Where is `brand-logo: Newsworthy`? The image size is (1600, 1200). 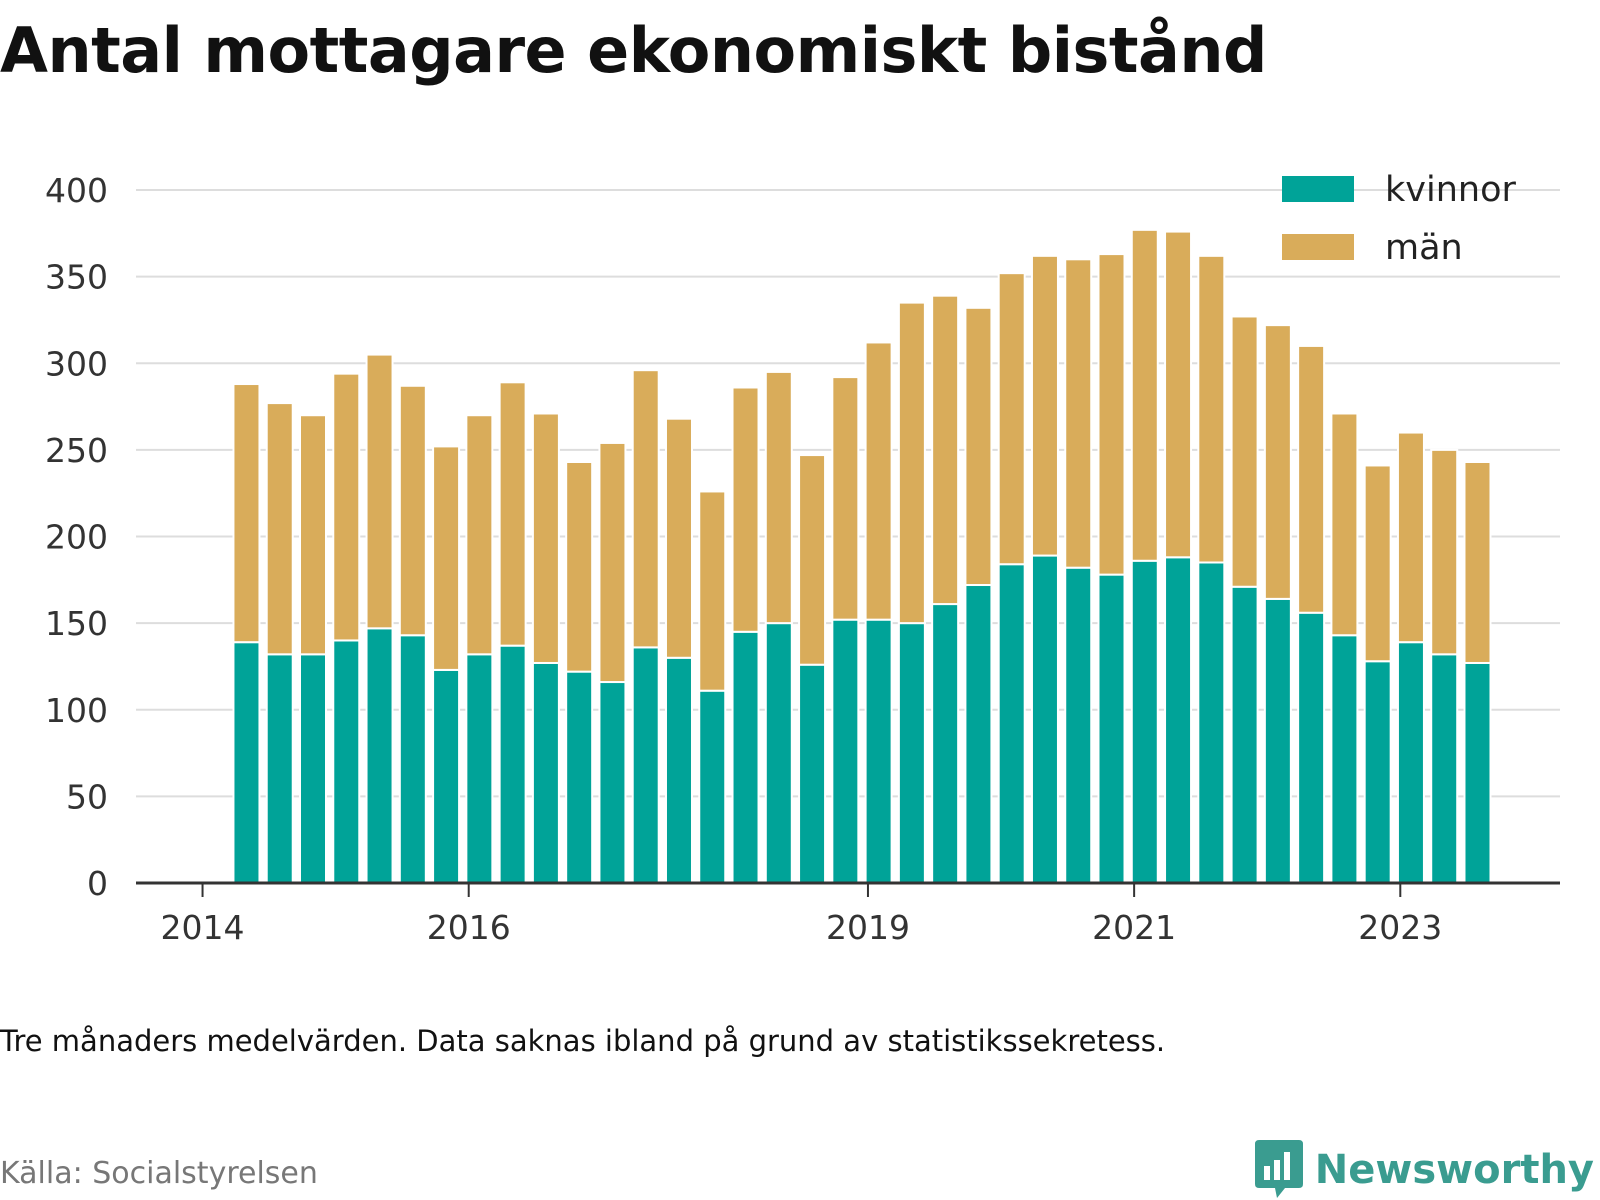 brand-logo: Newsworthy is located at coordinates (1424, 1170).